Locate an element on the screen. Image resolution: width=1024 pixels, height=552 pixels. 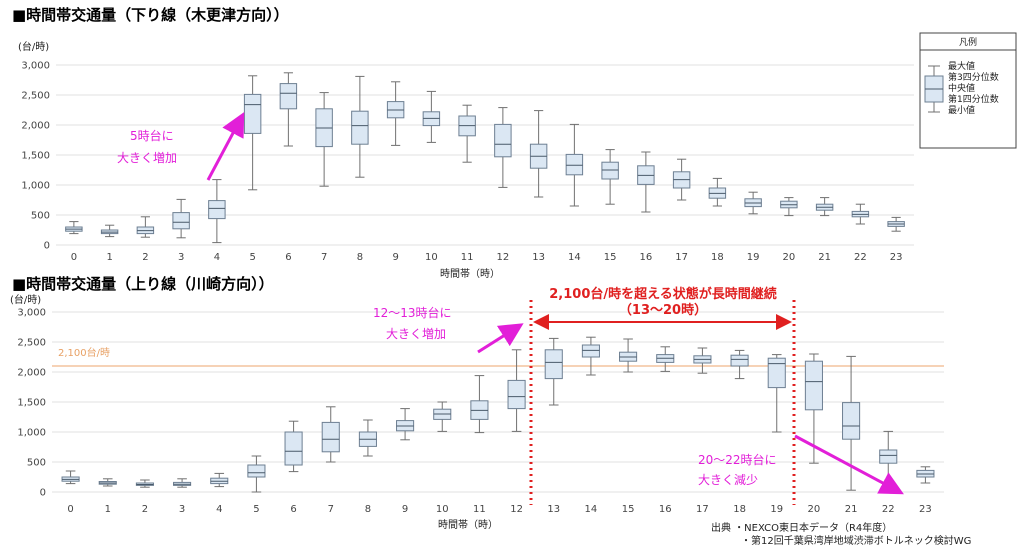
chart2-reference-label: 2,100台/時 is located at coordinates (84, 352).